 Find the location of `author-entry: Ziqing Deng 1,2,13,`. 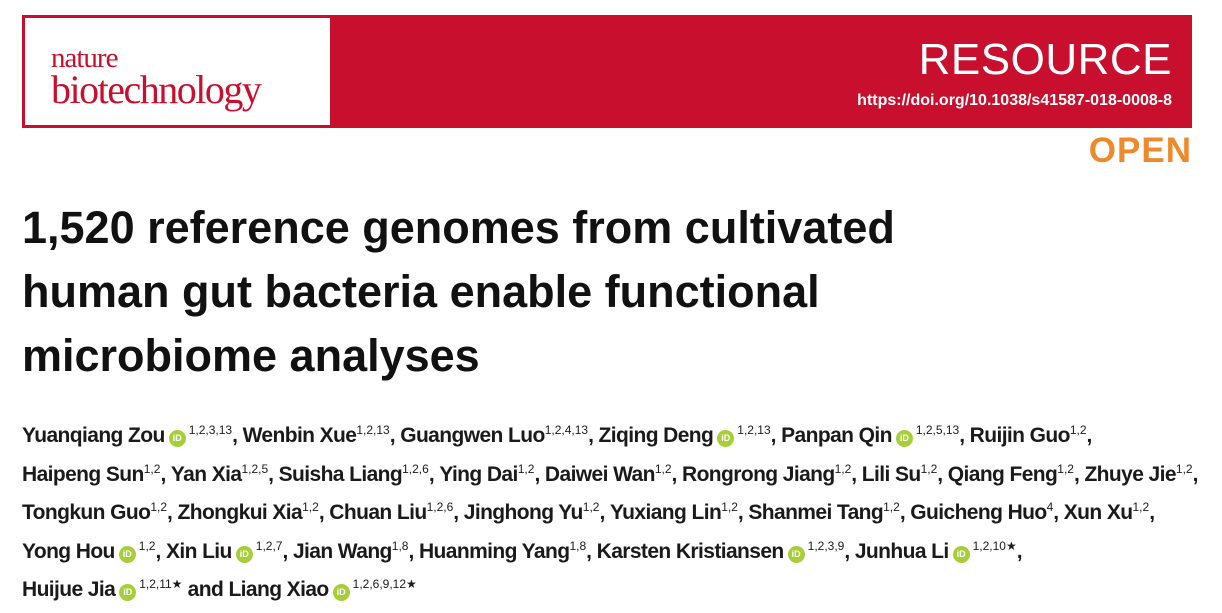

author-entry: Ziqing Deng 1,2,13, is located at coordinates (690, 435).